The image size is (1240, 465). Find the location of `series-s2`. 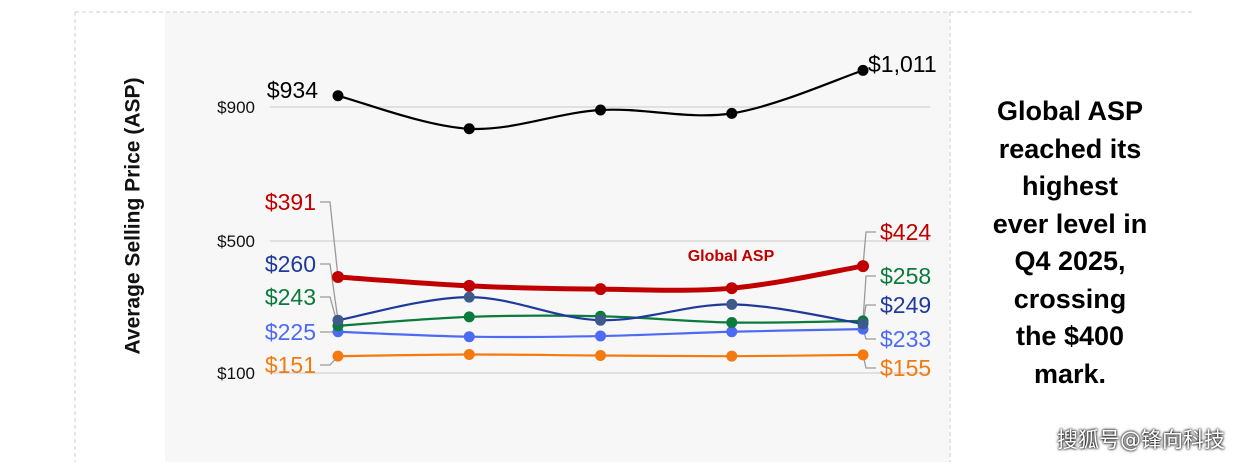

series-s2 is located at coordinates (600, 278).